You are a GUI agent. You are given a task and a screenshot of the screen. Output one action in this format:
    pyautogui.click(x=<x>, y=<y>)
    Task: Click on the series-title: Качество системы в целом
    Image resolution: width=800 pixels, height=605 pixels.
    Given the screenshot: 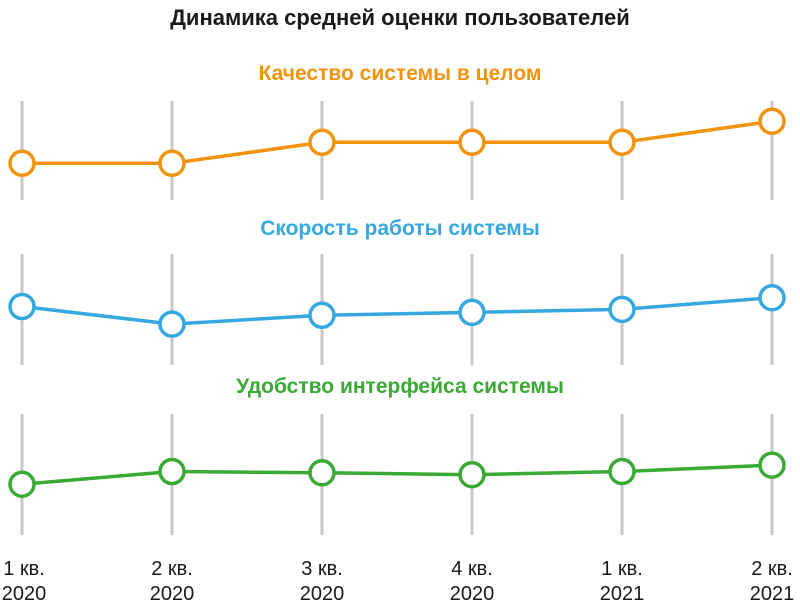 What is the action you would take?
    pyautogui.click(x=400, y=73)
    